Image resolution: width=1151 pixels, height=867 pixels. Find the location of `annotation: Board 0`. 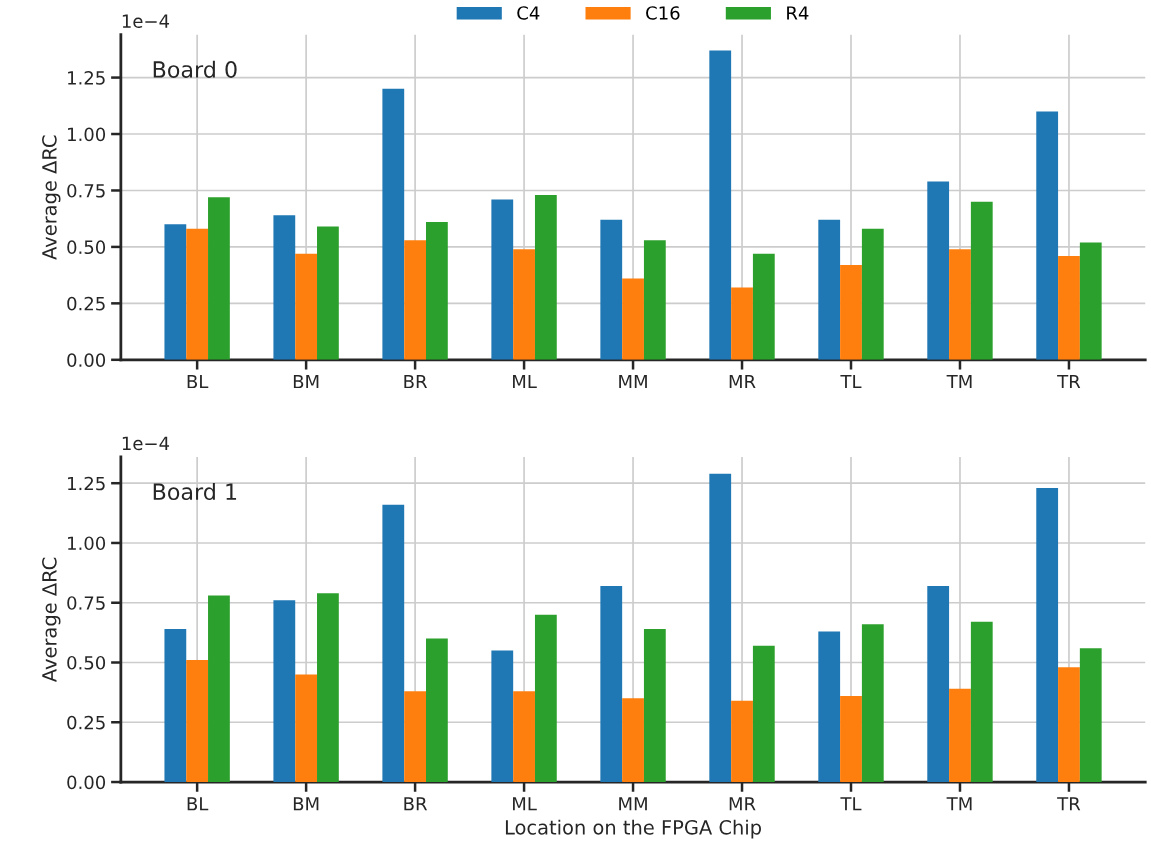

annotation: Board 0 is located at coordinates (195, 69).